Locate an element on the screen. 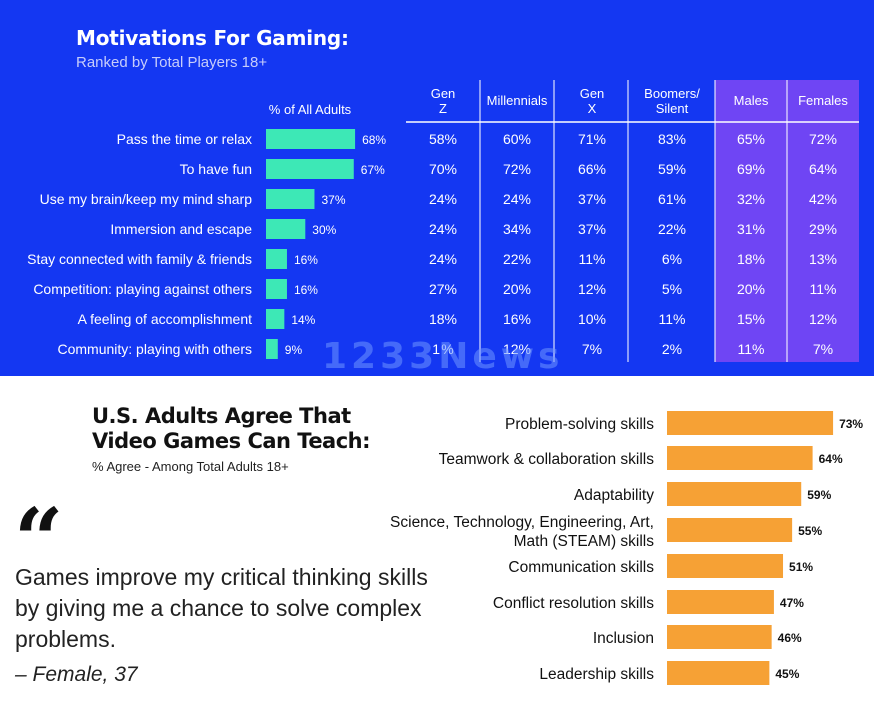  table-cell: 59% is located at coordinates (672, 169).